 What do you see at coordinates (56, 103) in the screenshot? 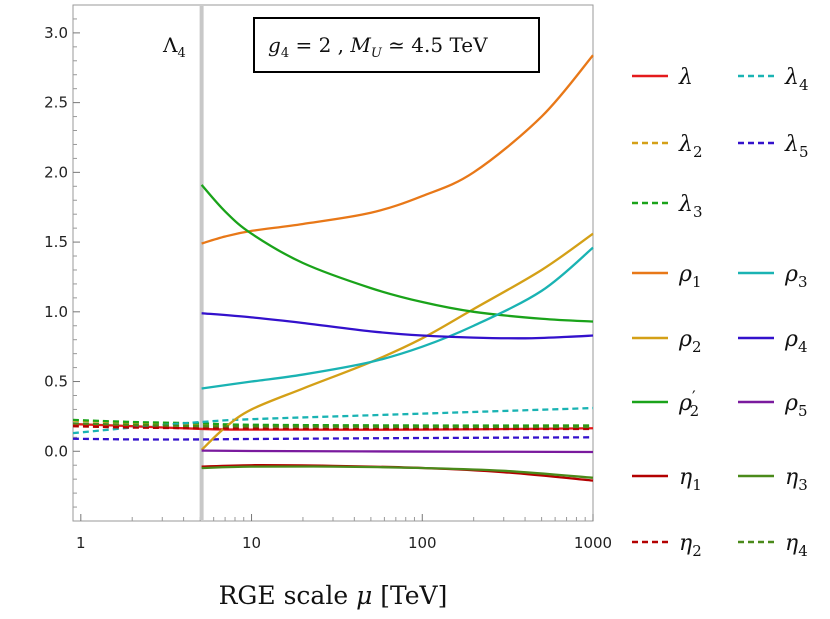
I see `y-tick-label: 2.5` at bounding box center [56, 103].